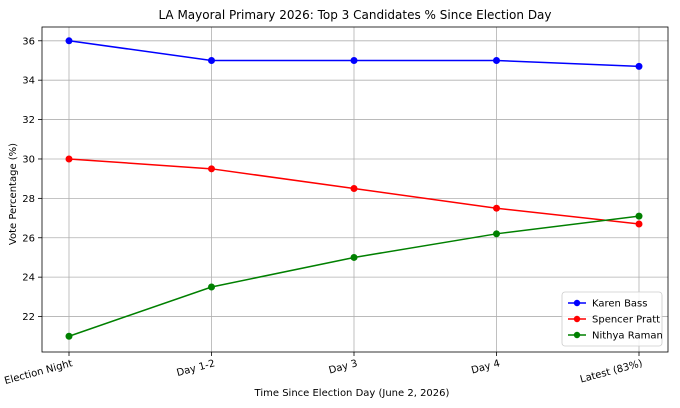  What do you see at coordinates (28, 41) in the screenshot?
I see `y-tick-label: 36` at bounding box center [28, 41].